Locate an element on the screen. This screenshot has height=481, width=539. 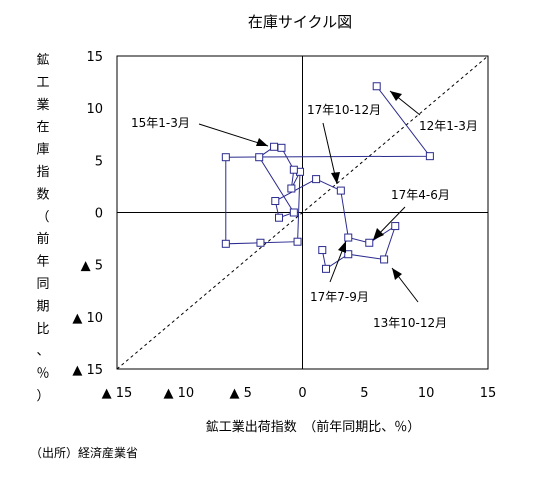
annotation-label-17-4-6: 17年4-6月 is located at coordinates (420, 195).